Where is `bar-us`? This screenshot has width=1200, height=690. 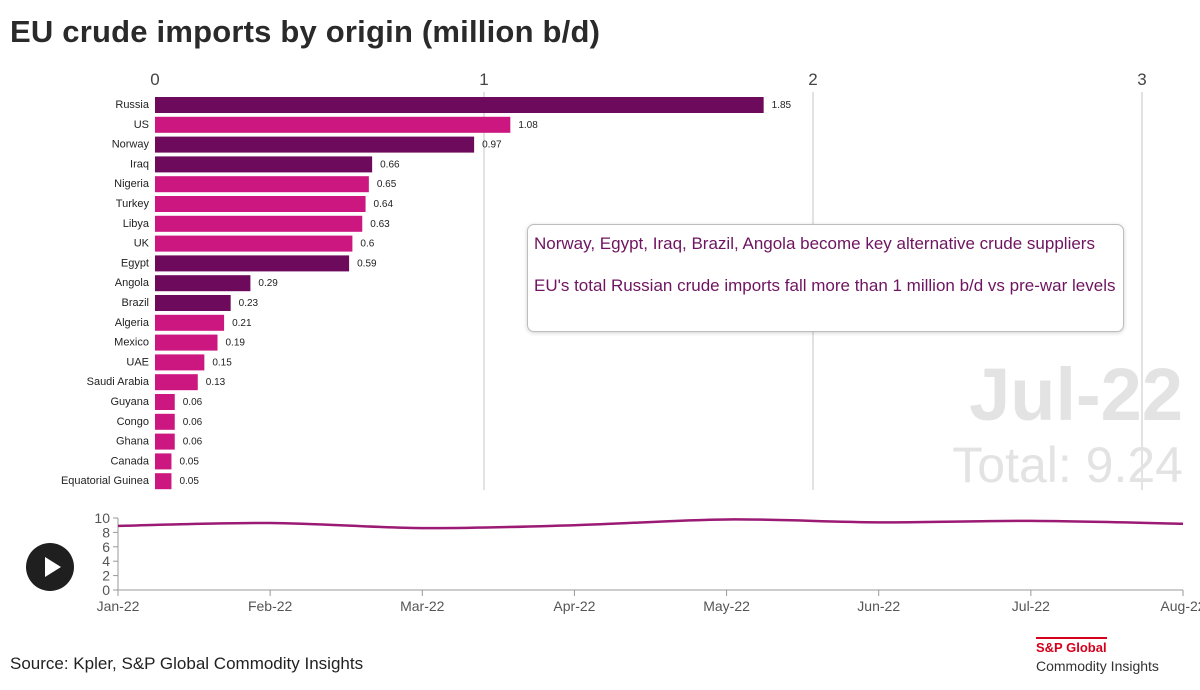
bar-us is located at coordinates (333, 124).